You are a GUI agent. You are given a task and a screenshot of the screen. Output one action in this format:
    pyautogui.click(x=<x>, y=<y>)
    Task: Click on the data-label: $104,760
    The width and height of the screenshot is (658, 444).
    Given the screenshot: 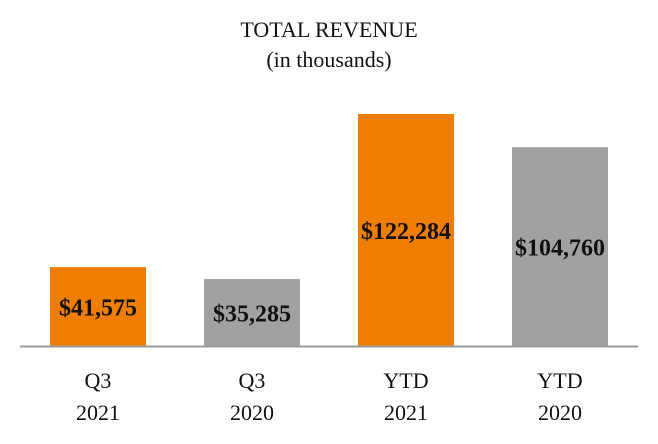 What is the action you would take?
    pyautogui.click(x=560, y=249)
    